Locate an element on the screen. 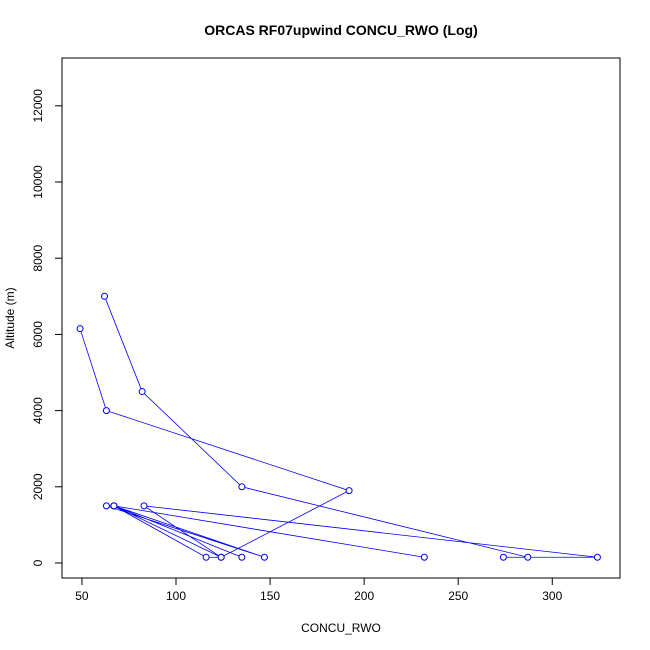  y-tick-label: 6000 is located at coordinates (38, 334).